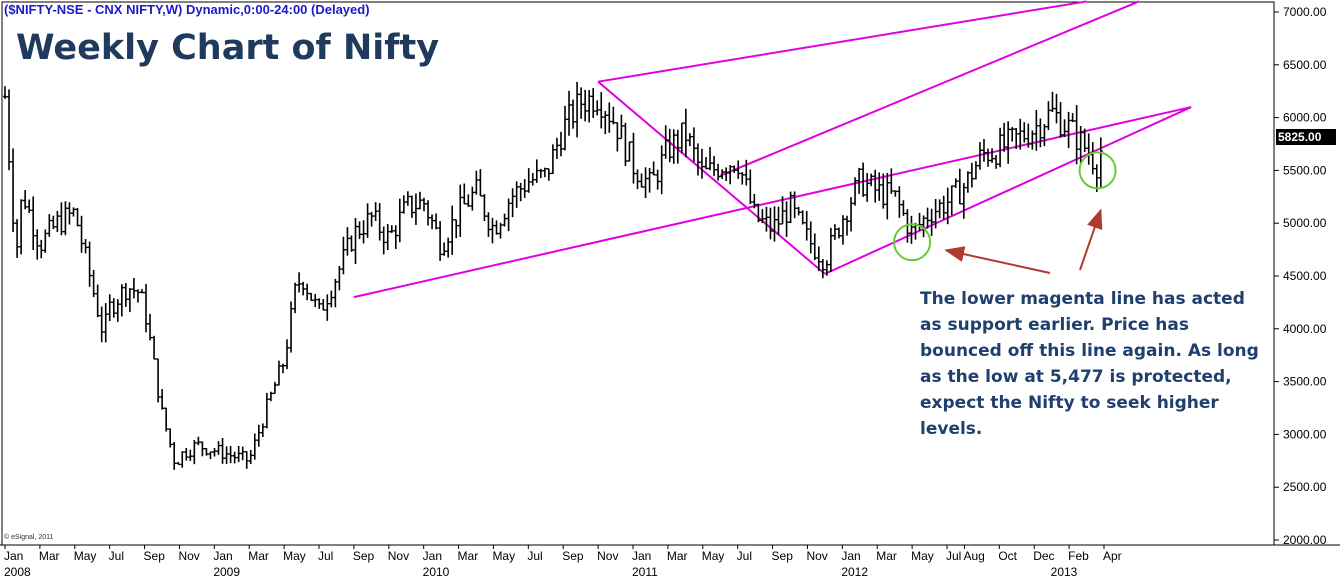  What do you see at coordinates (1305, 382) in the screenshot?
I see `y-tick-label: 3500.00` at bounding box center [1305, 382].